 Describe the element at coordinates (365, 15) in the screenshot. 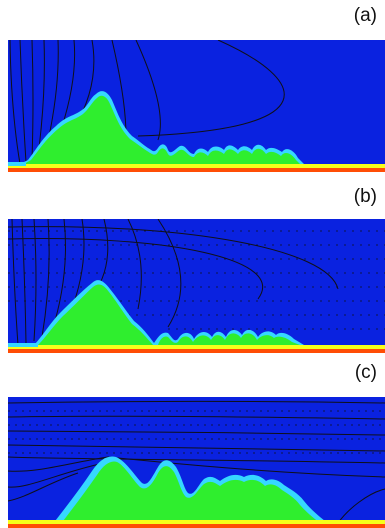

I see `panel-label-a: (a)` at that location.